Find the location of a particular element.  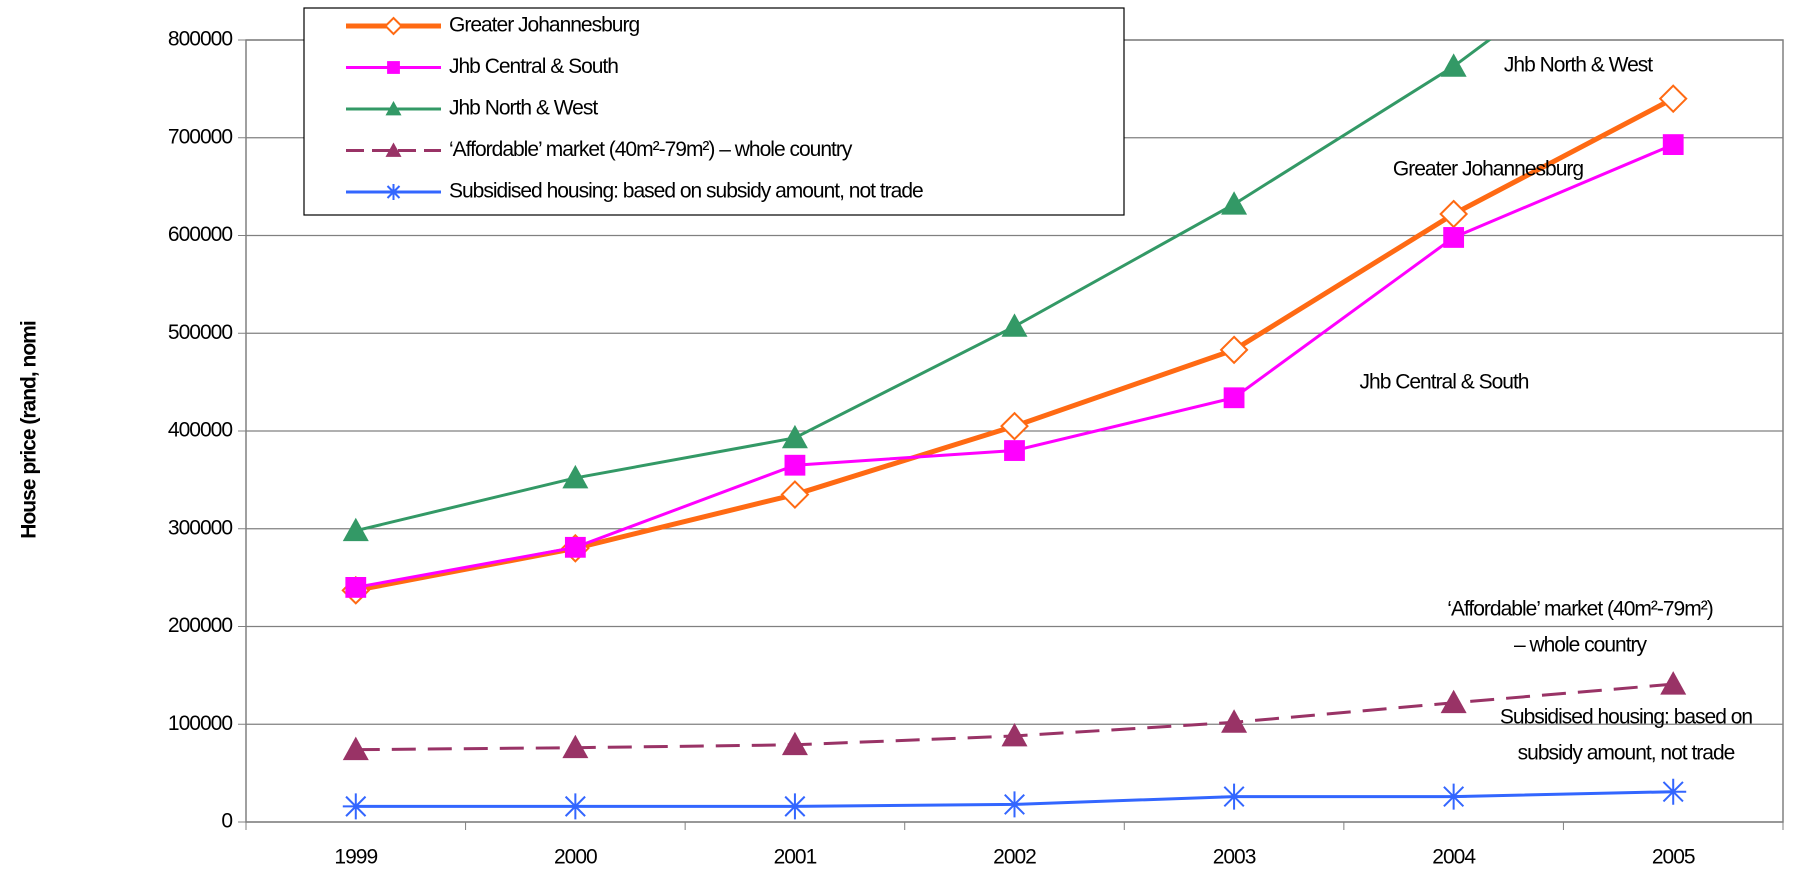

x-tick-label: 1999 is located at coordinates (355, 857).